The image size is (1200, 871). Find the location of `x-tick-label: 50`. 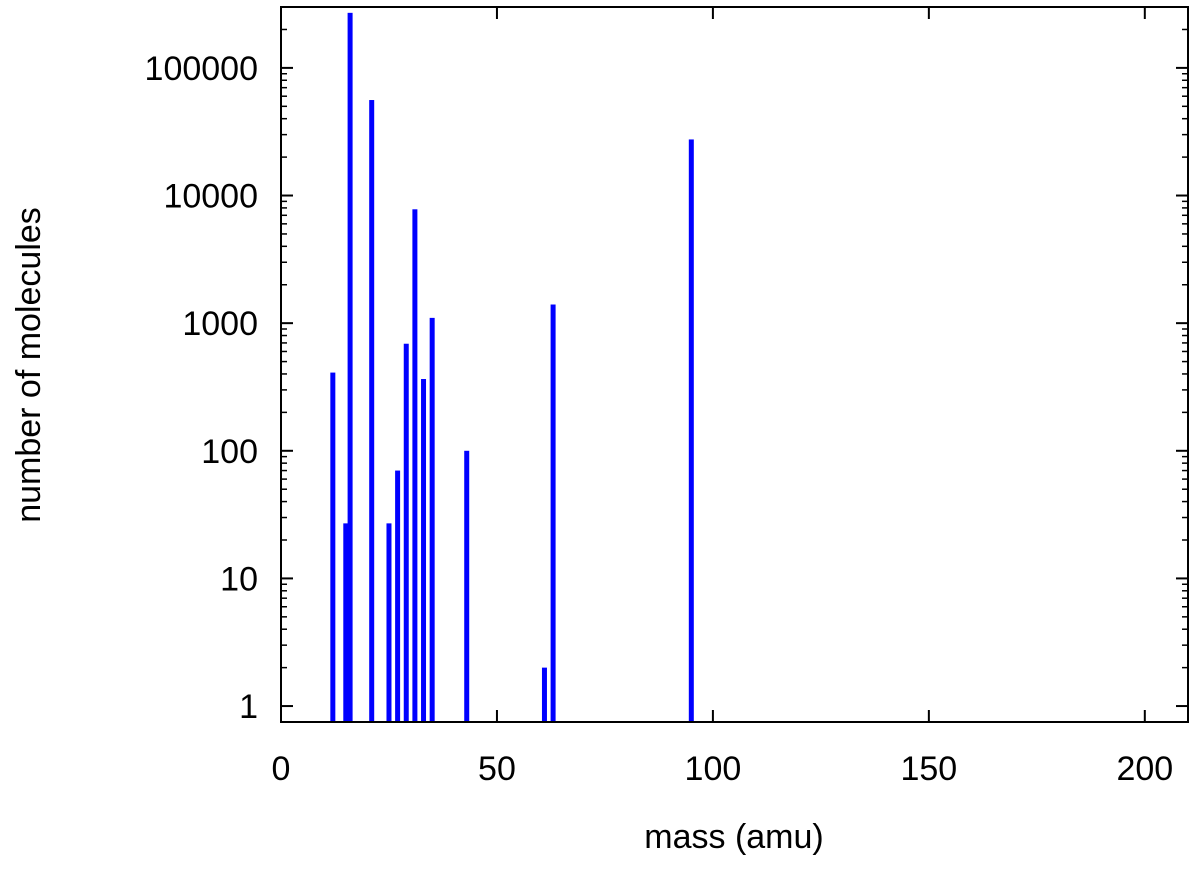

x-tick-label: 50 is located at coordinates (497, 769).